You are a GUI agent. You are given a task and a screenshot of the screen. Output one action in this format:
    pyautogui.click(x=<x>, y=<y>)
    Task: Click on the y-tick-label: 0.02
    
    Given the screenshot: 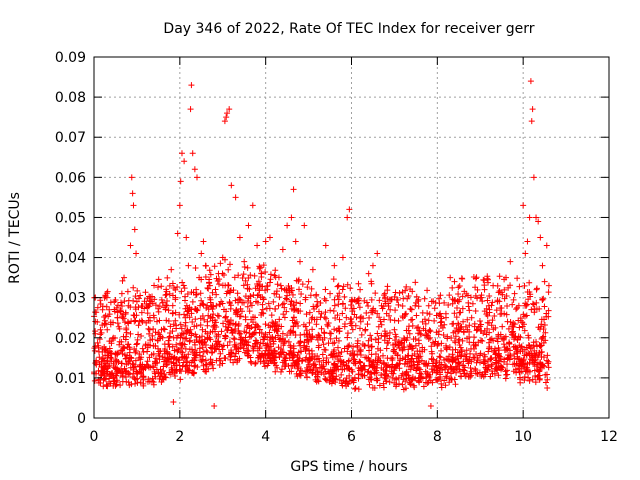 What is the action you would take?
    pyautogui.click(x=70, y=339)
    